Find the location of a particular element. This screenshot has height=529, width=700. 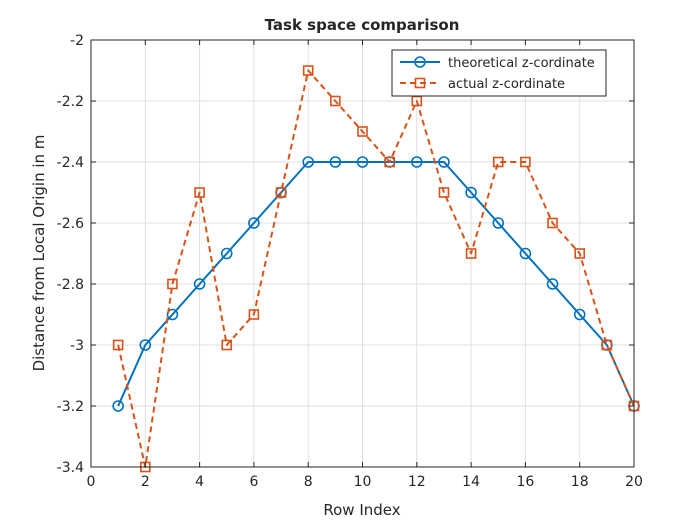

x-tick-label: 2 is located at coordinates (145, 482).